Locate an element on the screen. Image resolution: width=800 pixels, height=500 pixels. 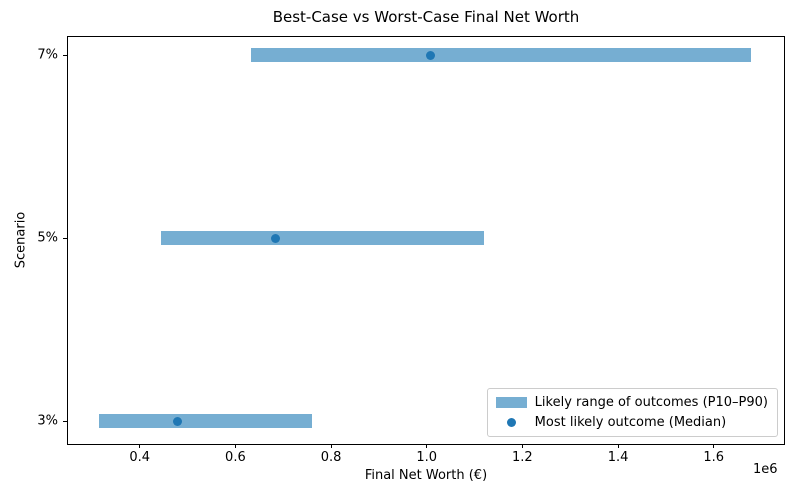
axis-offset-label: 1e6 is located at coordinates (765, 469).